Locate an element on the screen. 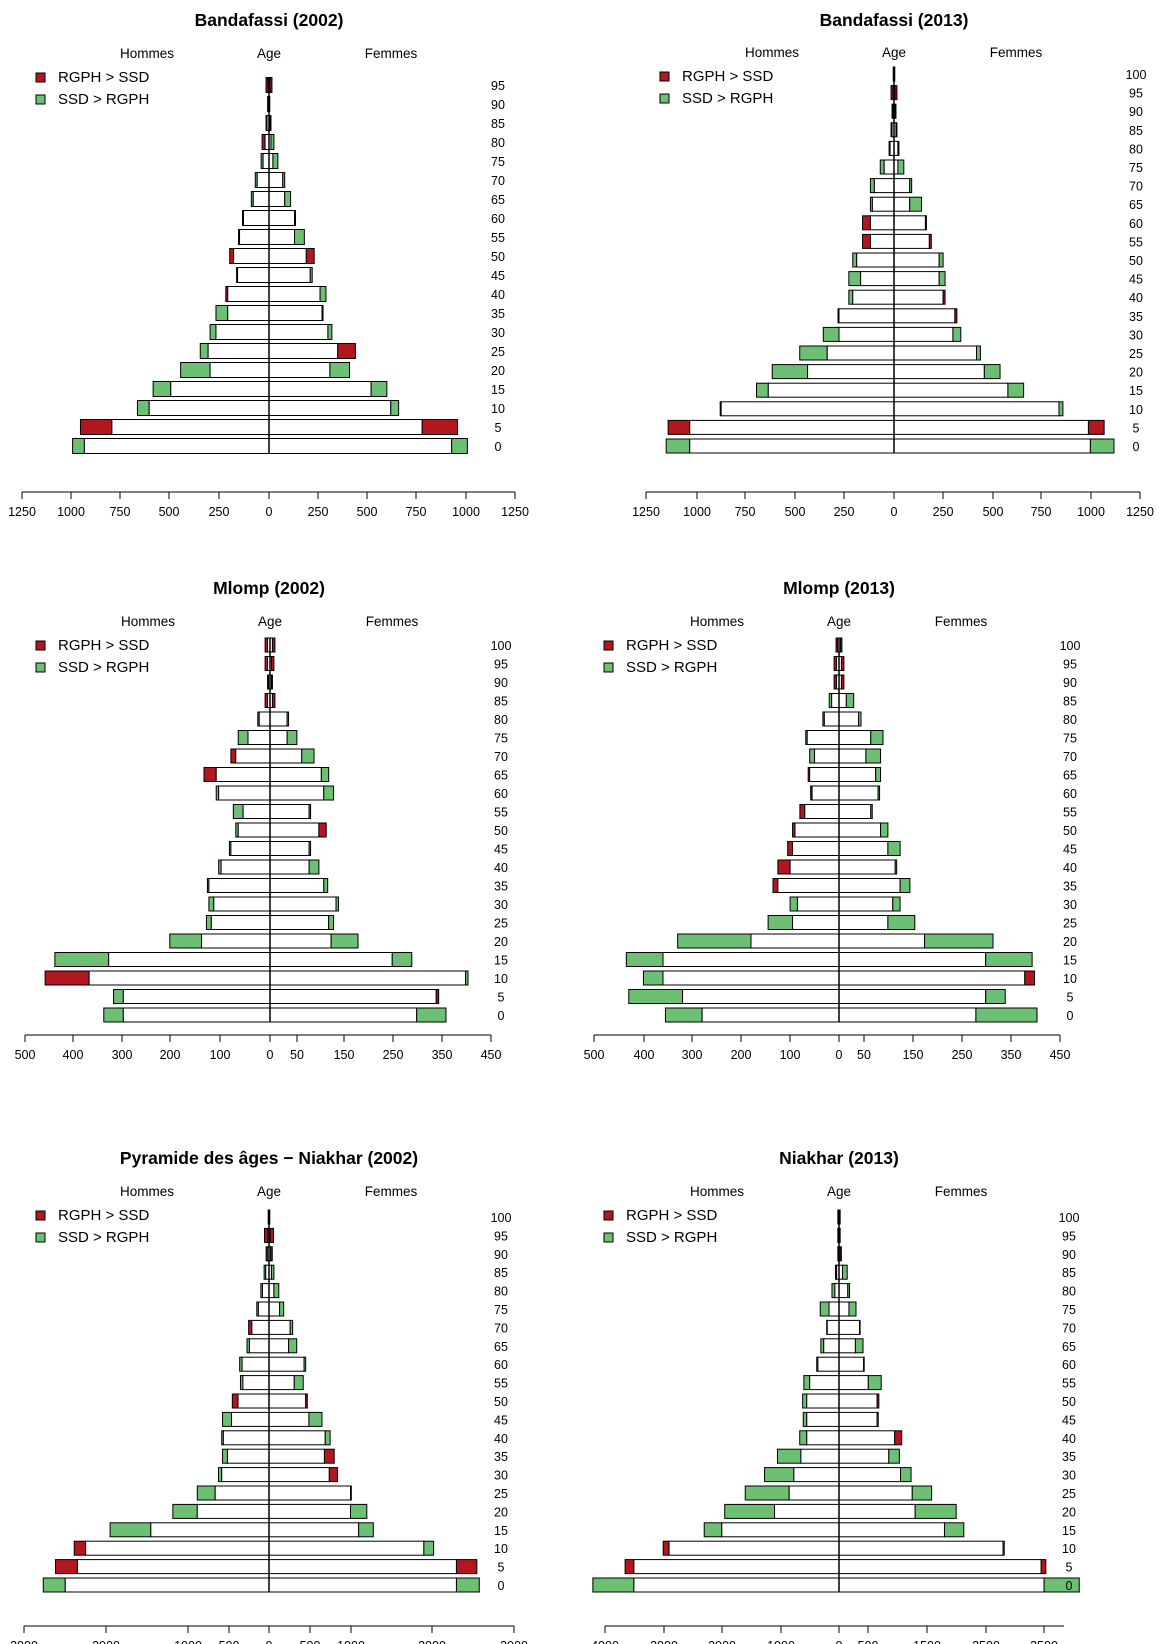 Image resolution: width=1159 pixels, height=1644 pixels. x-tick-label: 0 is located at coordinates (269, 1641).